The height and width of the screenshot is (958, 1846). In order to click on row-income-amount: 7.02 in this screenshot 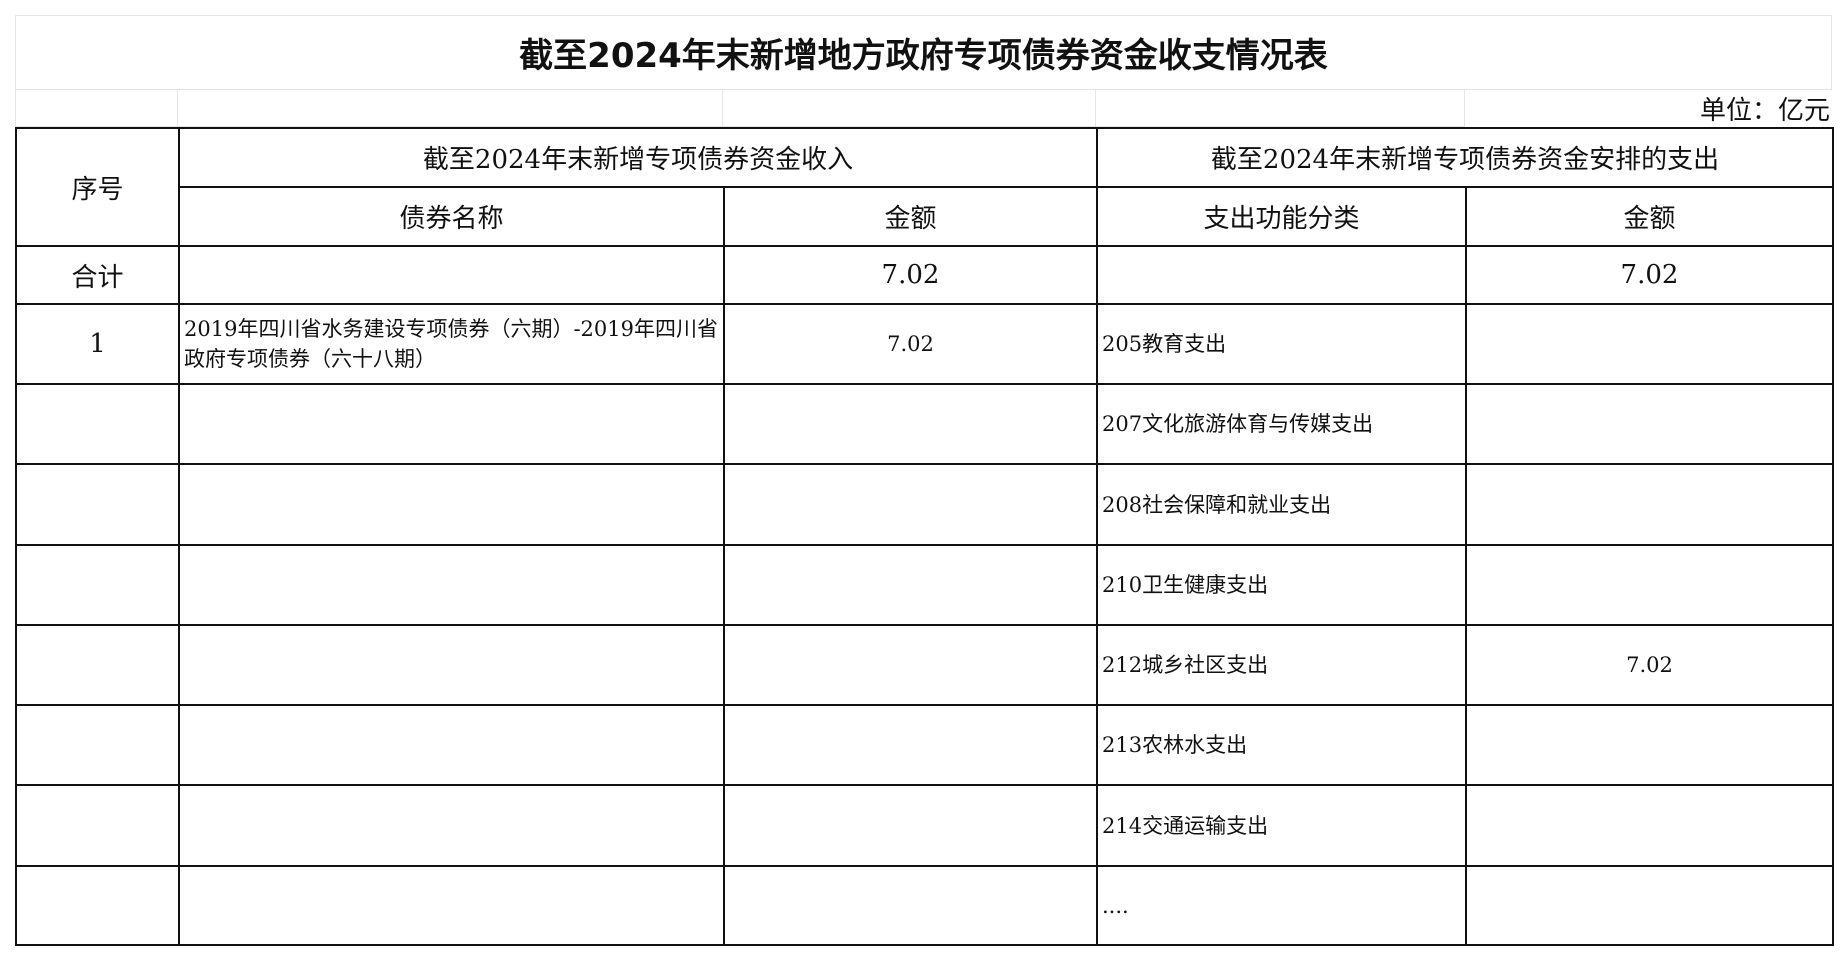, I will do `click(910, 344)`.